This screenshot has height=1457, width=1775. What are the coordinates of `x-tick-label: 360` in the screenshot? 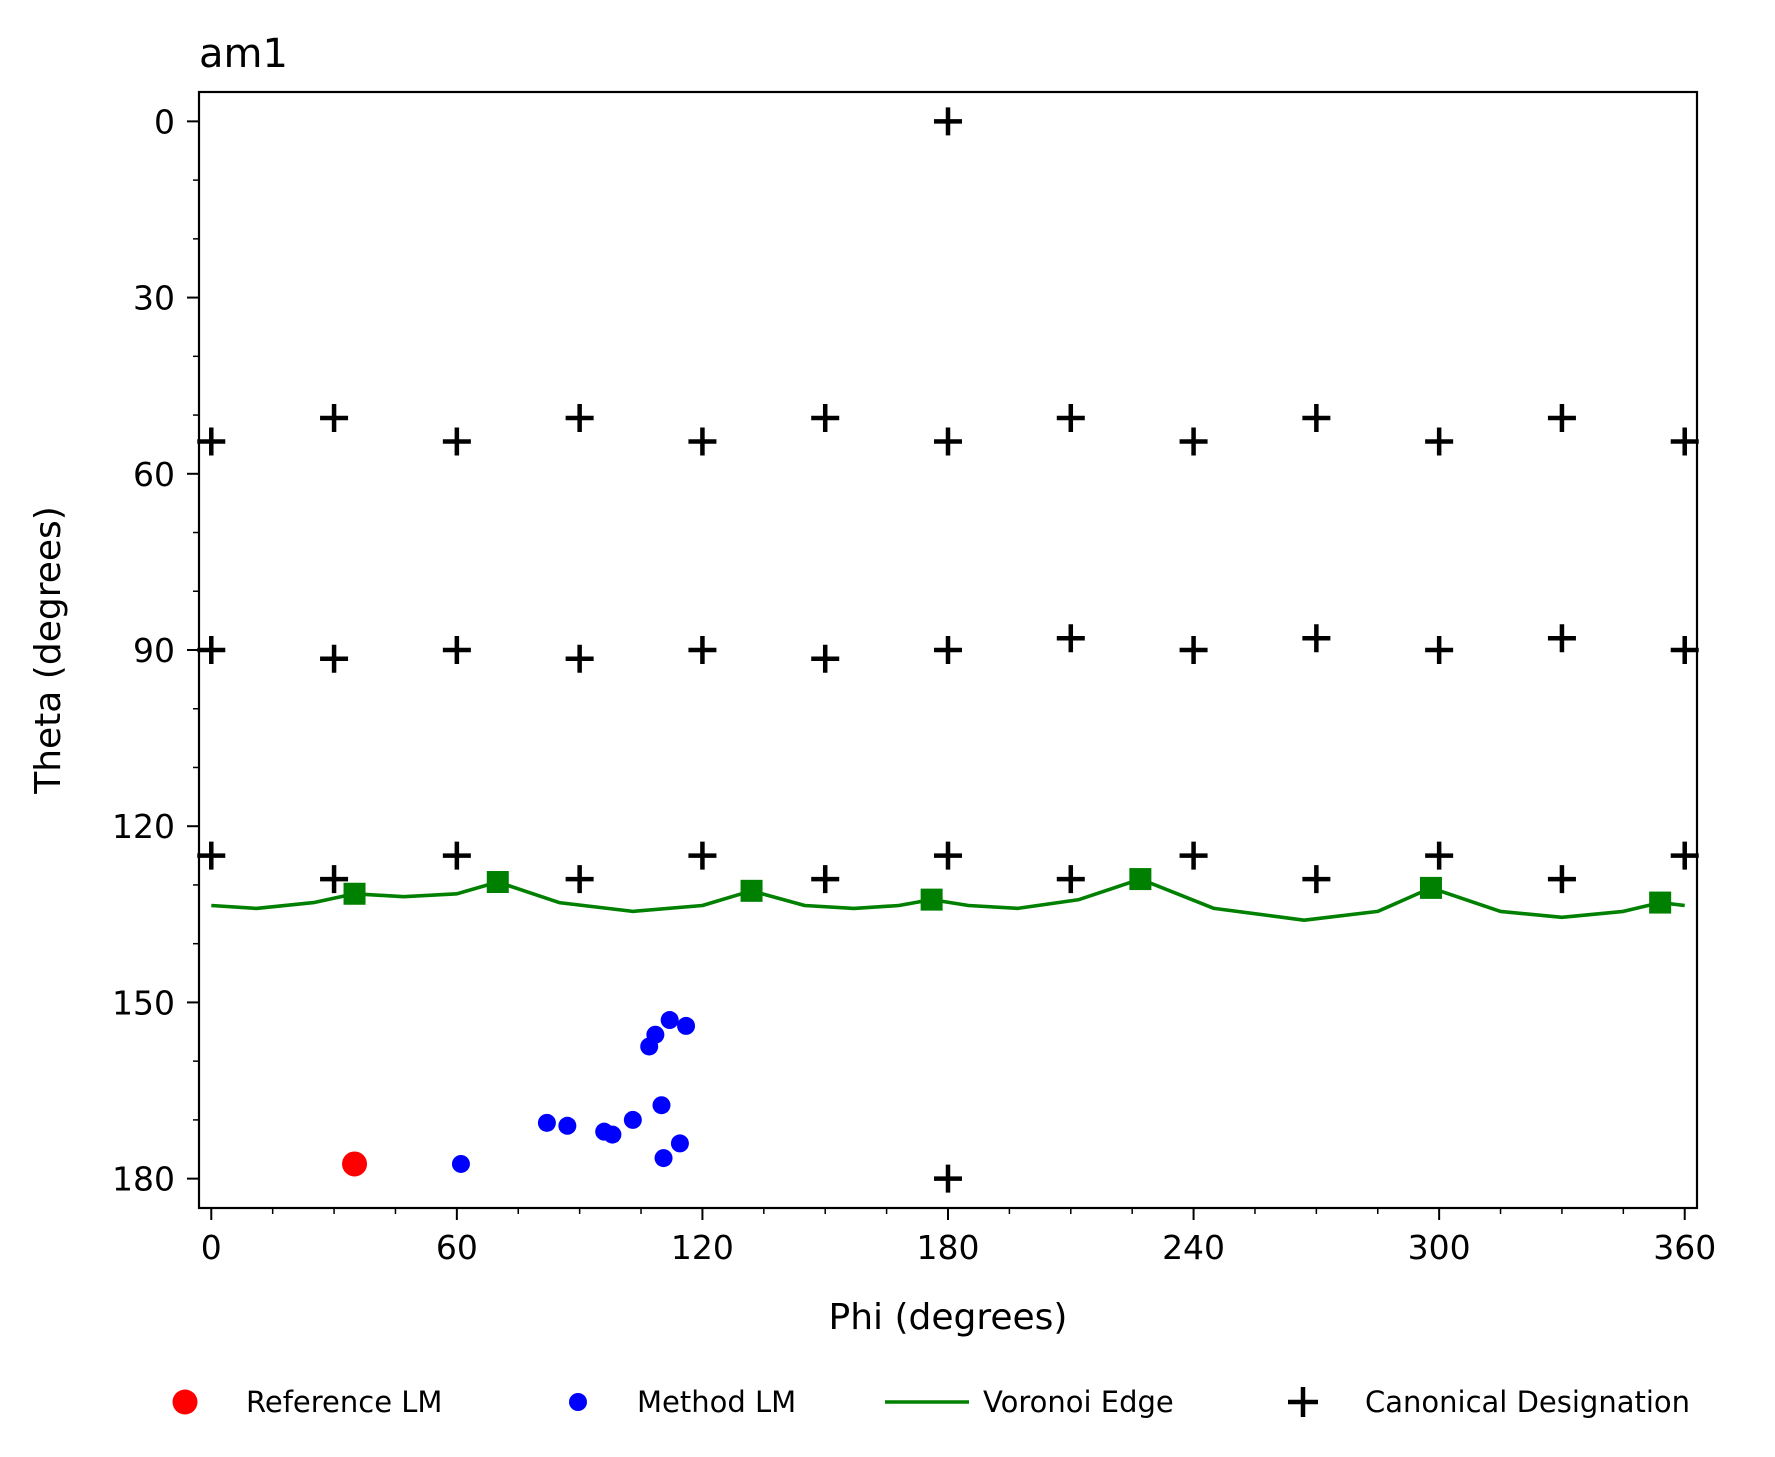 It's located at (1684, 1247).